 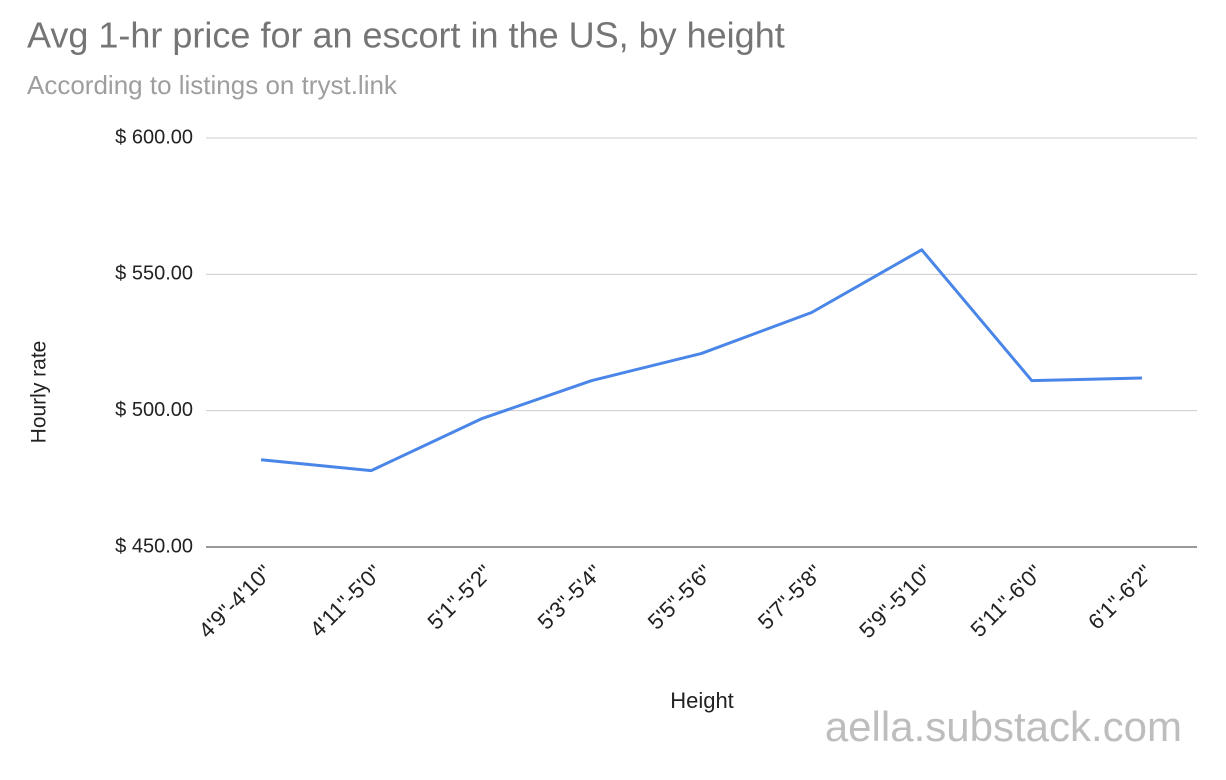 I want to click on y-tick-label: $ 550.00, so click(x=154, y=274).